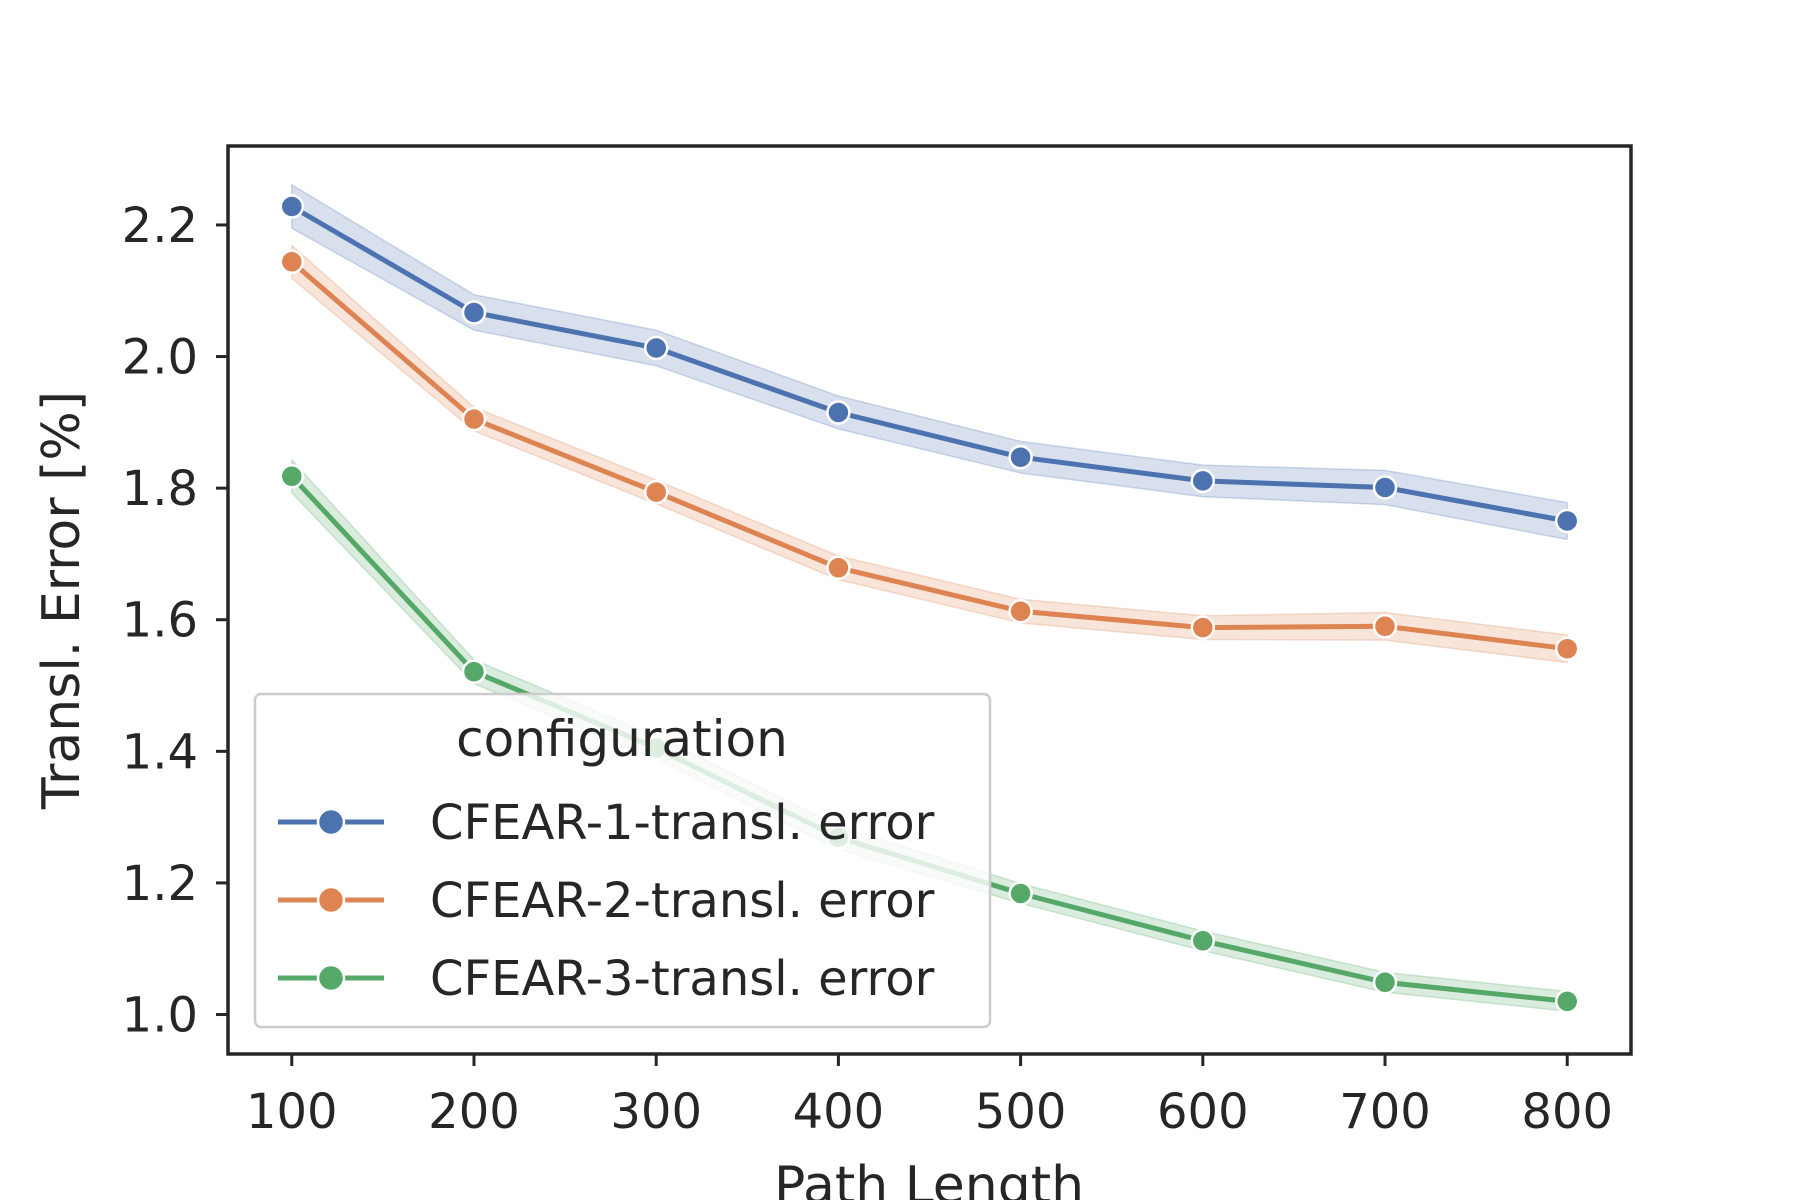  I want to click on x-axis-label: Path Length, so click(929, 1178).